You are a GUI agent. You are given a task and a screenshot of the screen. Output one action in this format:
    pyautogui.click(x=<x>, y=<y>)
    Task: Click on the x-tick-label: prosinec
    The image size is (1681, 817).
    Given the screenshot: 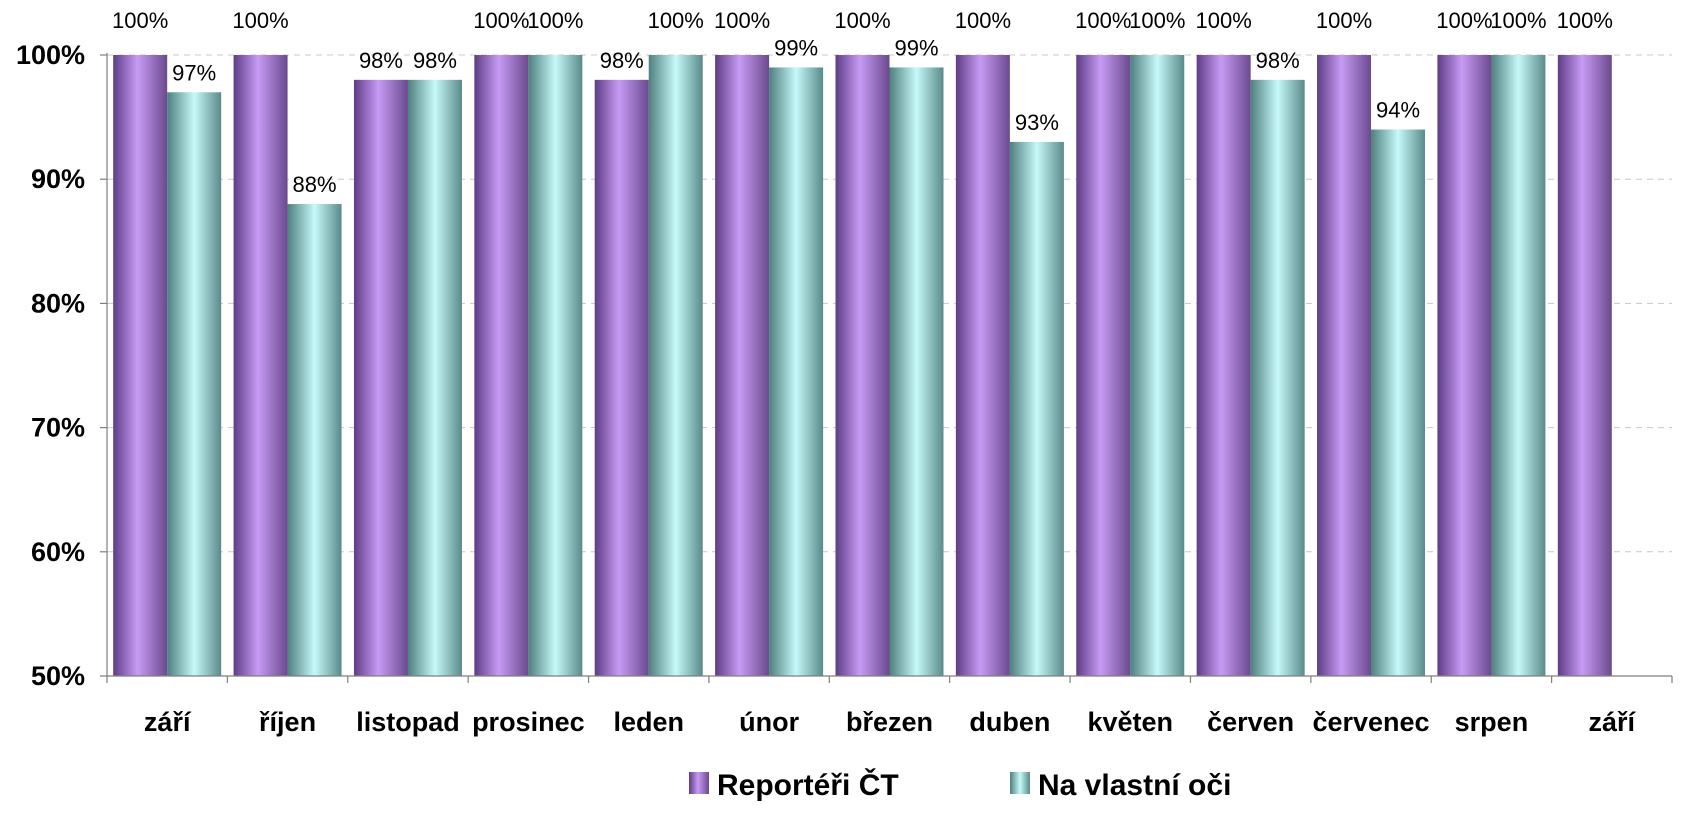 What is the action you would take?
    pyautogui.click(x=528, y=722)
    